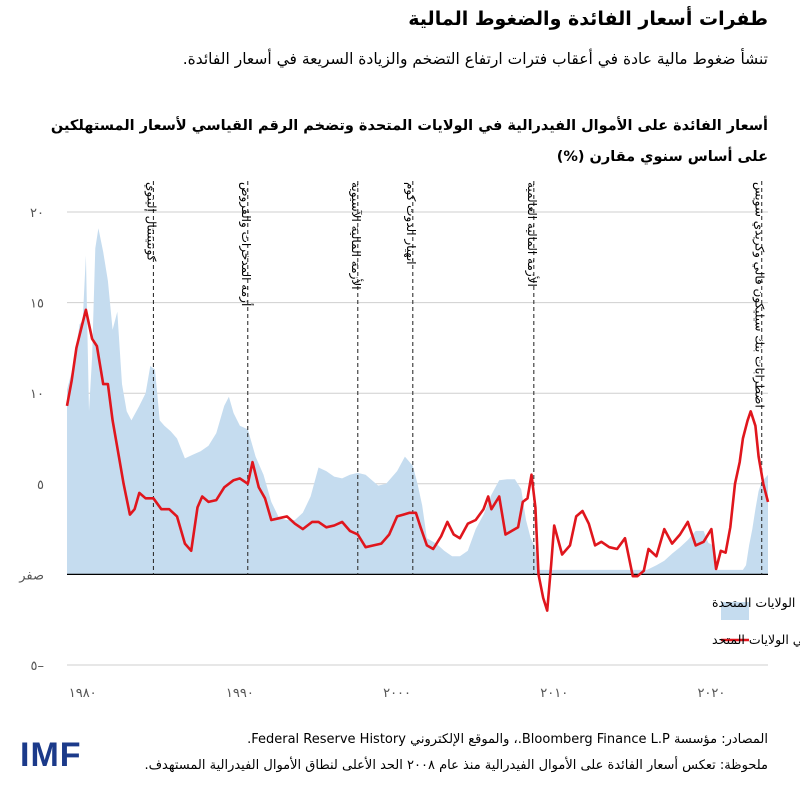 Image resolution: width=800 pixels, height=793 pixels. Describe the element at coordinates (37, 666) in the screenshot. I see `y-tick-label: ٥–` at that location.